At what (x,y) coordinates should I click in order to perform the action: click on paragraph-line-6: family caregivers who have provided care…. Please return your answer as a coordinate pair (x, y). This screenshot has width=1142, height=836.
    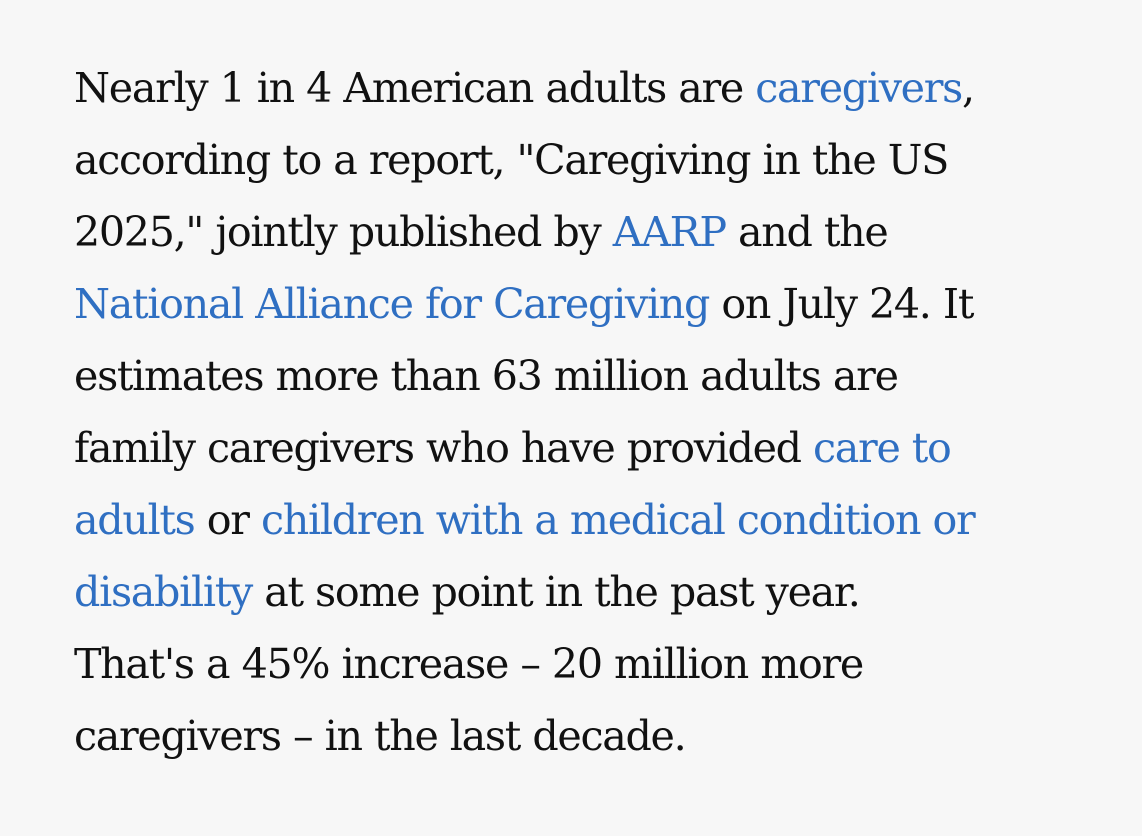
    Looking at the image, I should click on (579, 448).